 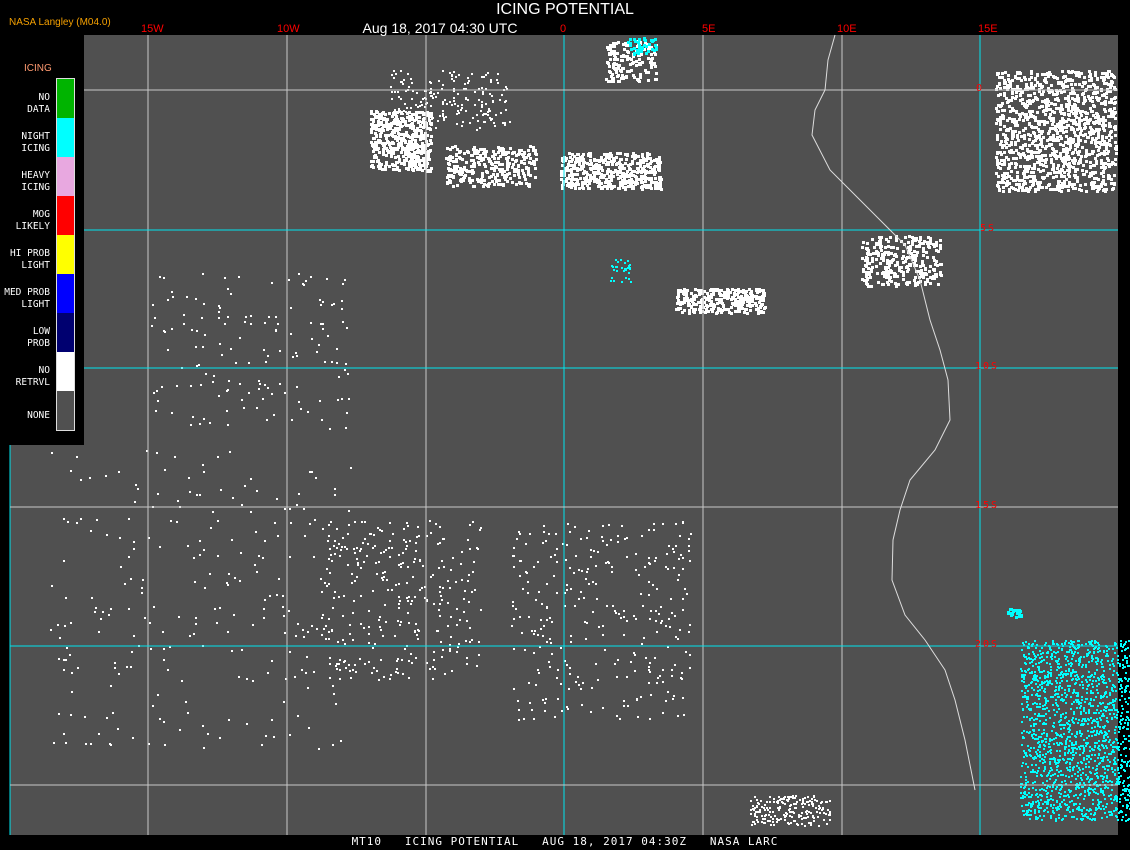 What do you see at coordinates (29, 259) in the screenshot?
I see `legend-label: HI PROB LIGHT` at bounding box center [29, 259].